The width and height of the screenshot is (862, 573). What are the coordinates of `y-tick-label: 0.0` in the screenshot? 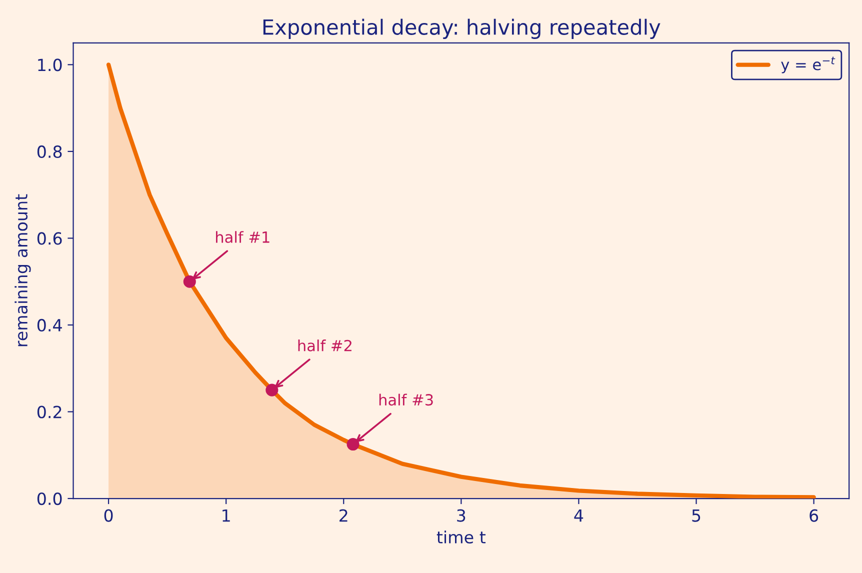 It's located at (49, 499).